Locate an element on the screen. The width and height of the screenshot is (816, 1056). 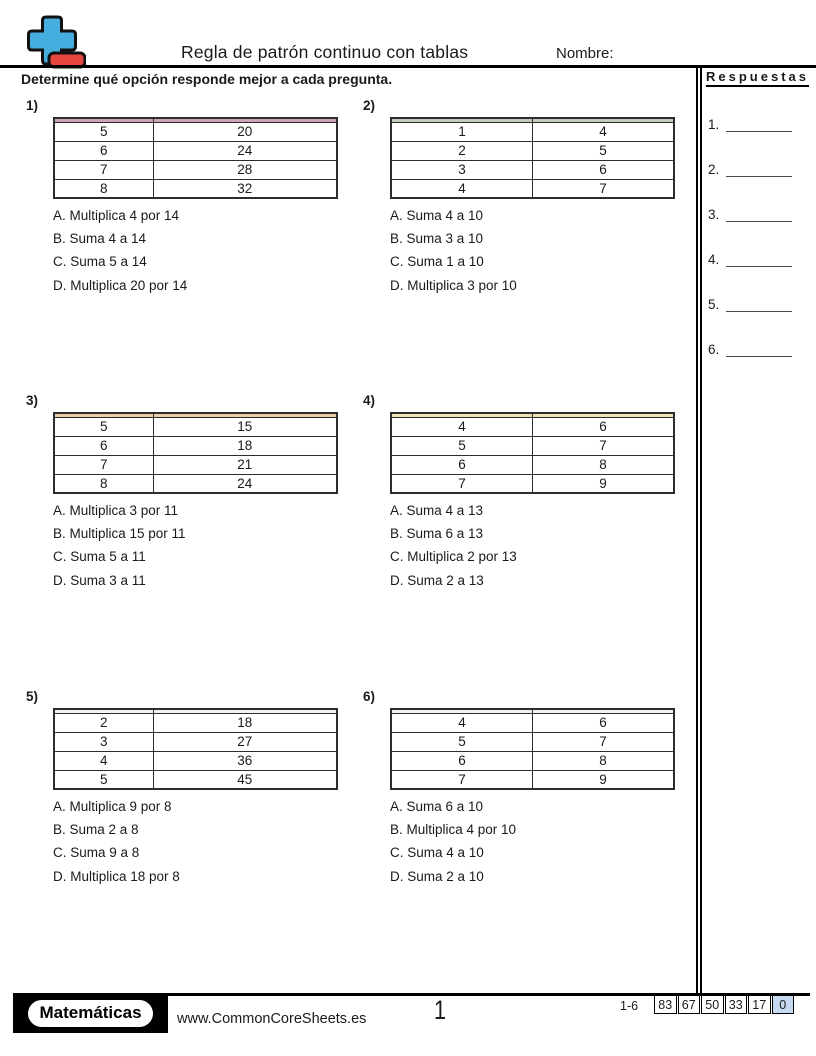
pattern-table: 1 4 2 5 3 6 4 7 is located at coordinates (532, 158).